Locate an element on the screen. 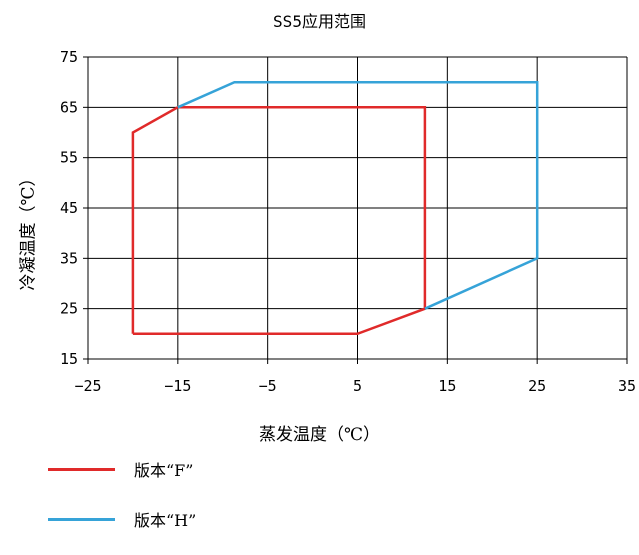  y-tick-label: 55 is located at coordinates (69, 158).